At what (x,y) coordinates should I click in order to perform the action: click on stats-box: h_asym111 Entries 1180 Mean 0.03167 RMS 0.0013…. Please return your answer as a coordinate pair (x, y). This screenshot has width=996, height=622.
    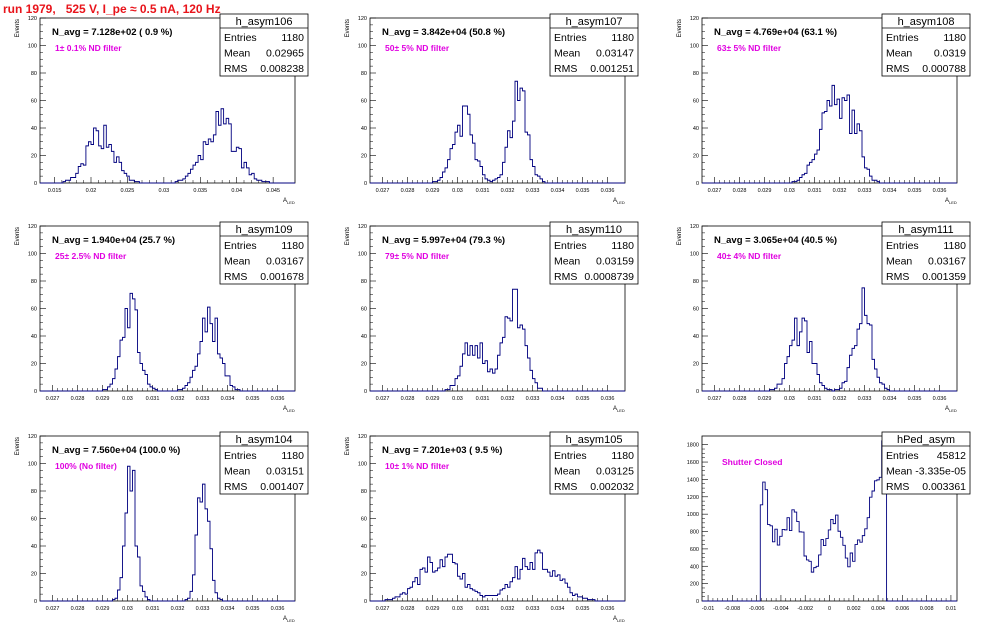
    Looking at the image, I should click on (926, 253).